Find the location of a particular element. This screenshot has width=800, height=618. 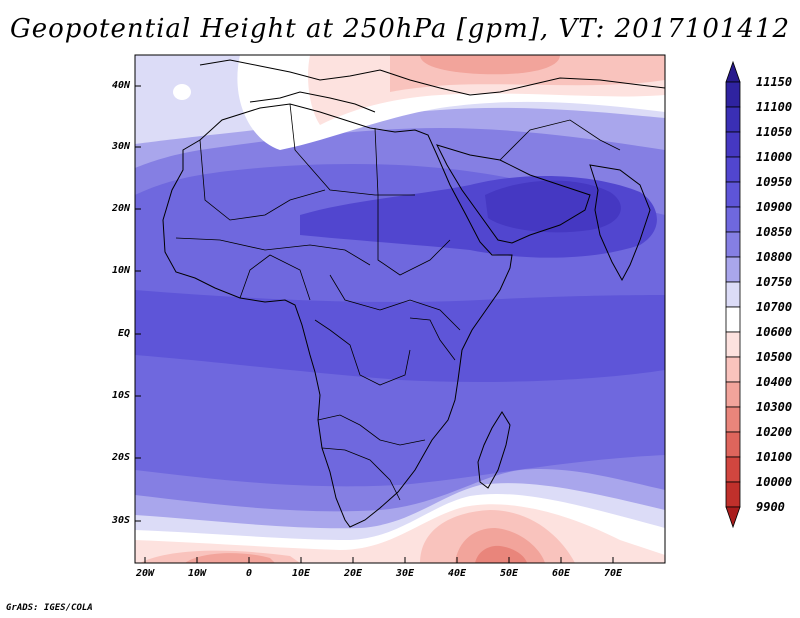

lon-label-20w: 20W is located at coordinates (145, 573).